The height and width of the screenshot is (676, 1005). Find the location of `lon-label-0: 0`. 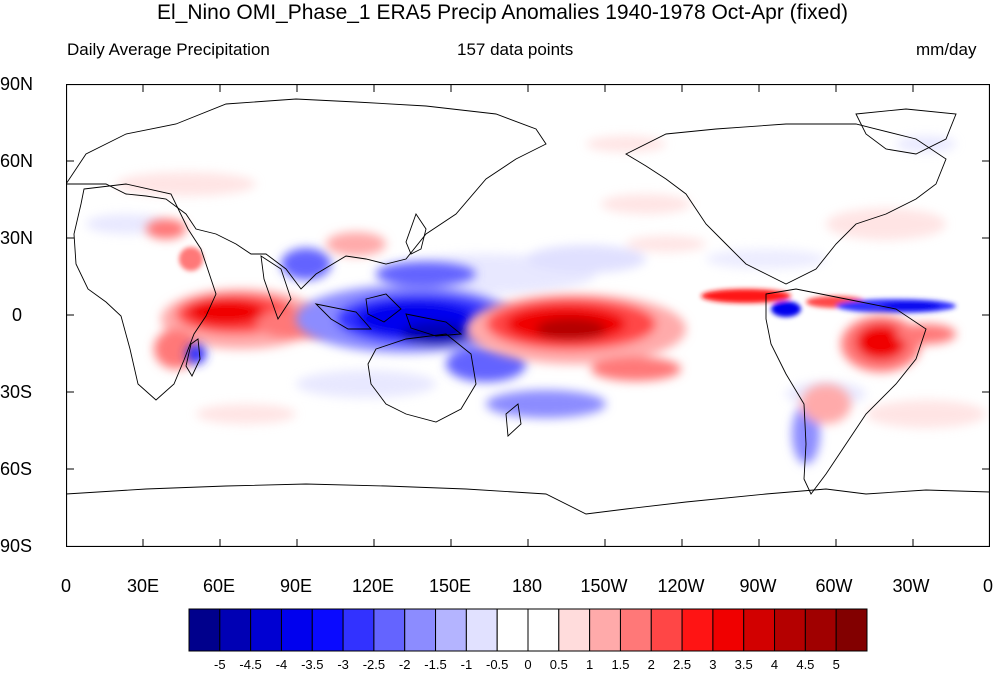

lon-label-0: 0 is located at coordinates (65, 586).